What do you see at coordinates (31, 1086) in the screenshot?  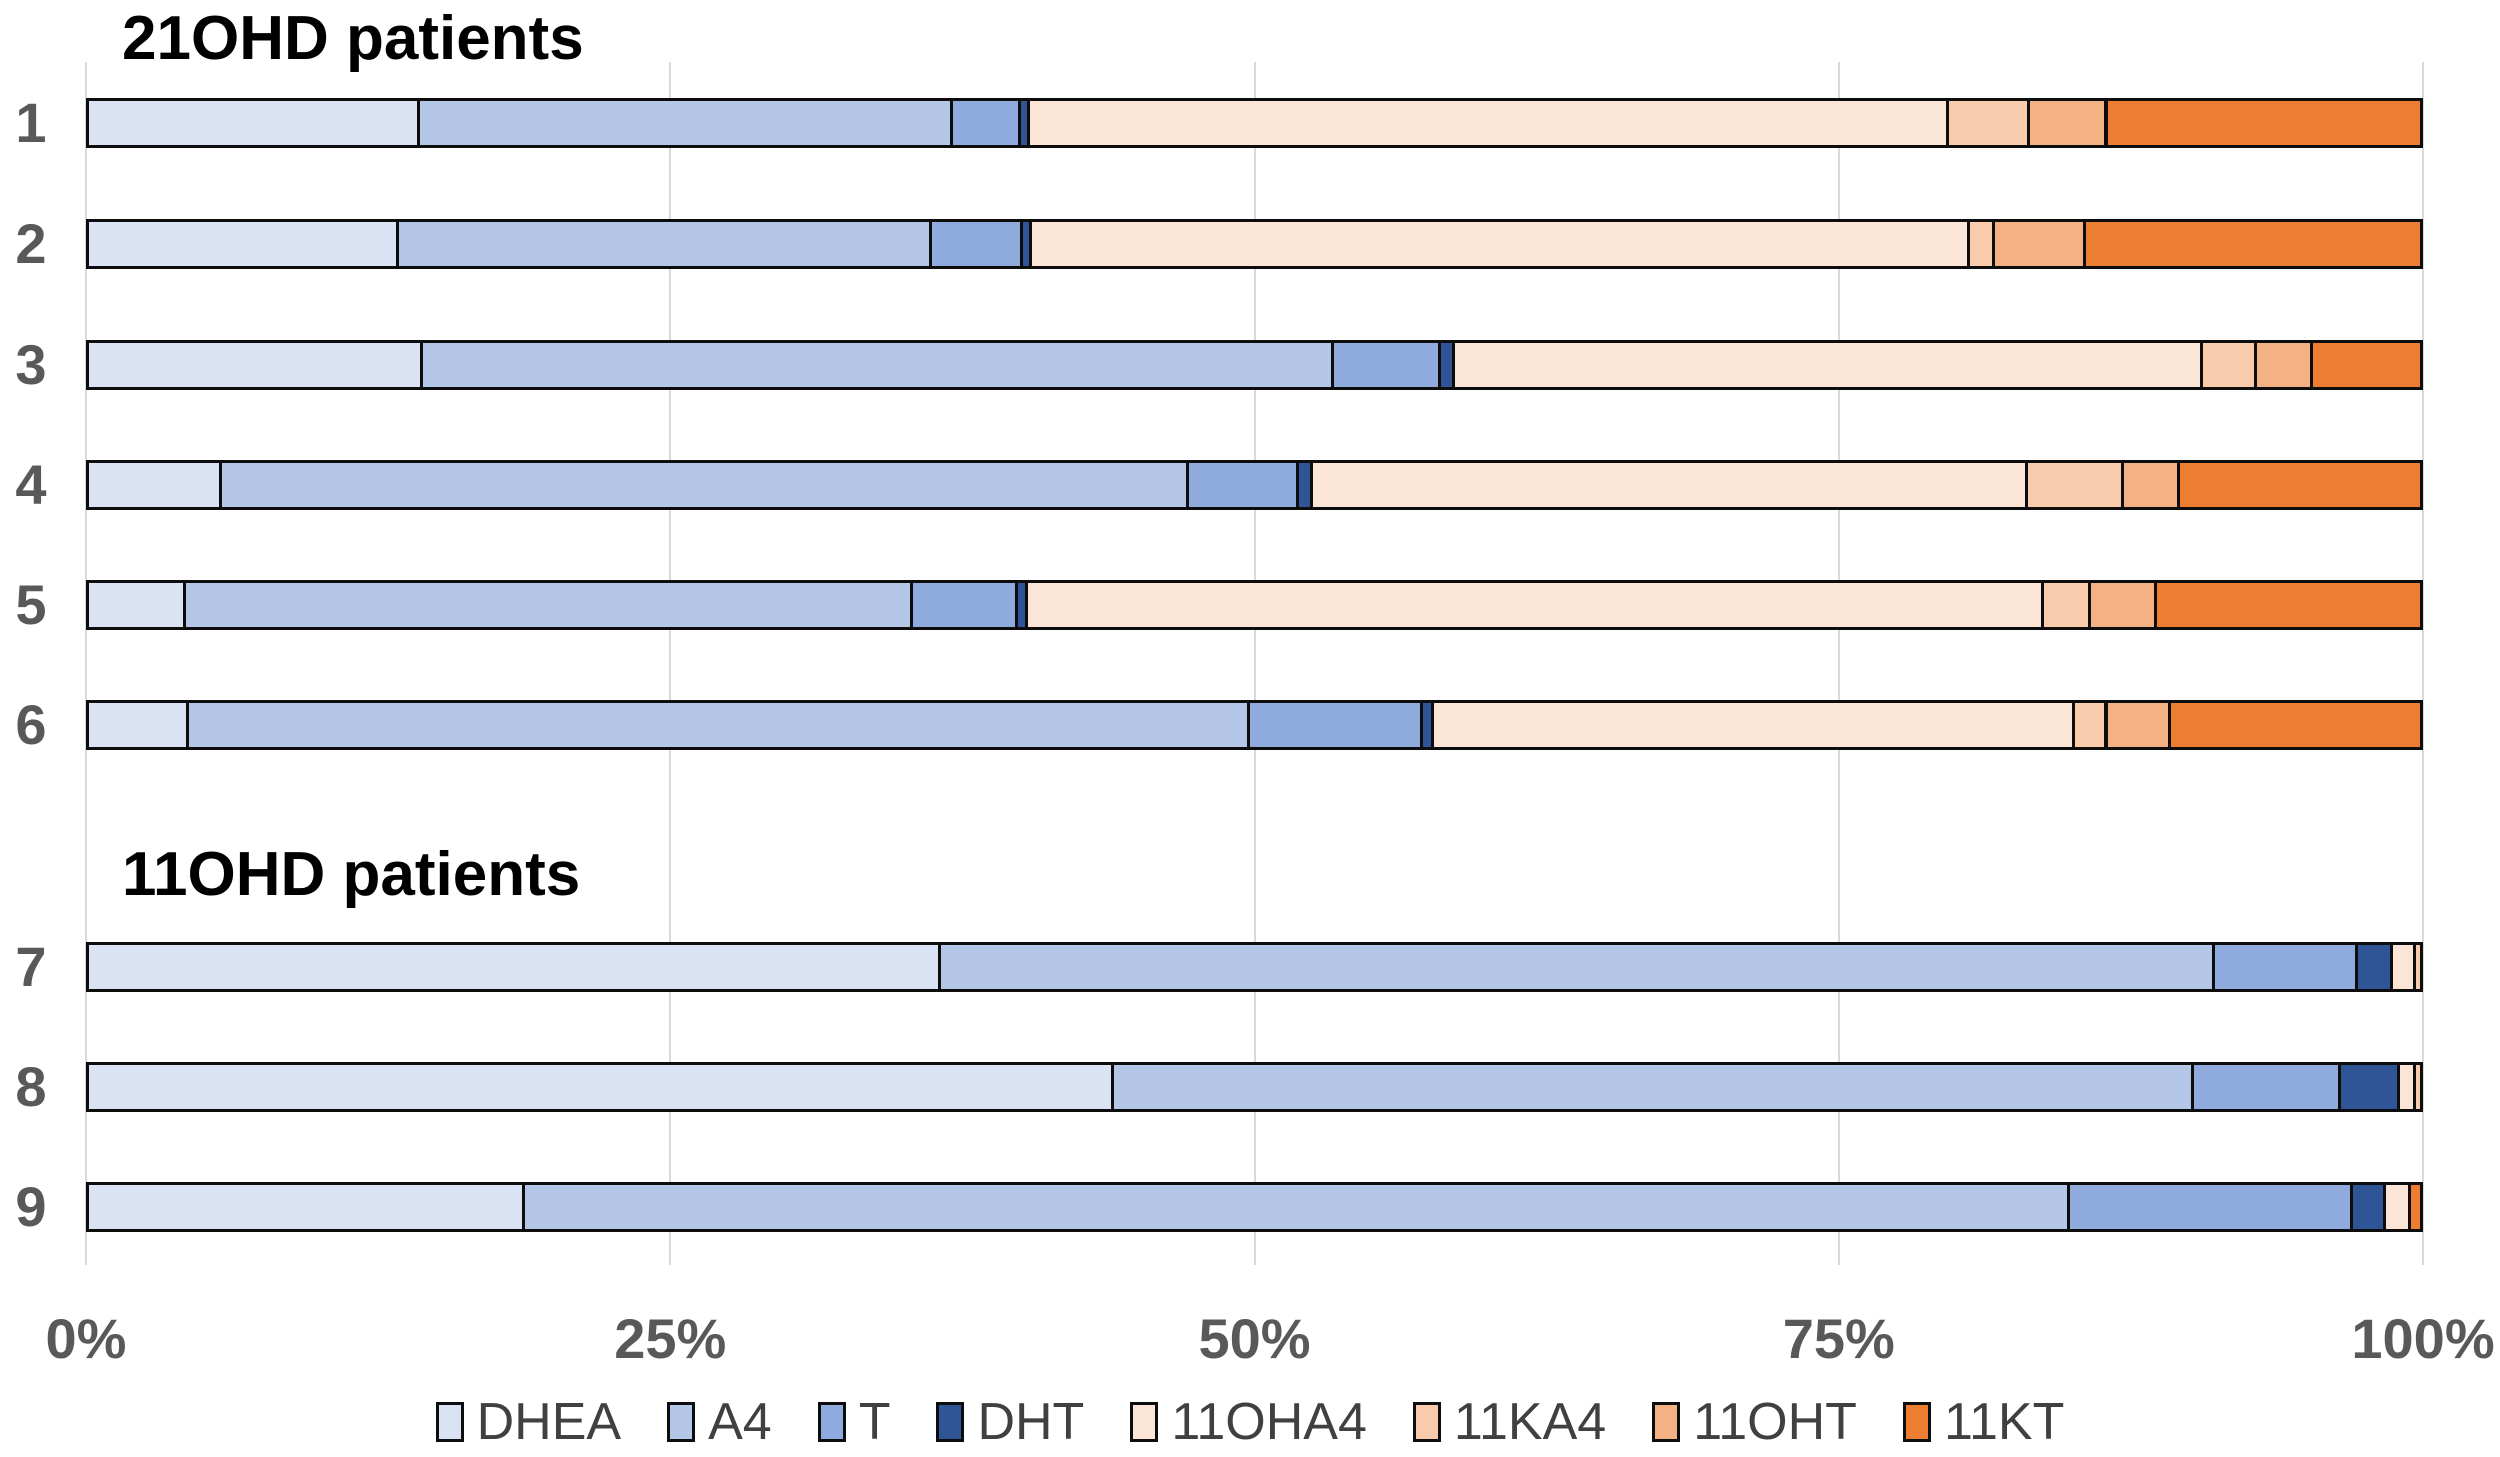 I see `row-label: 8` at bounding box center [31, 1086].